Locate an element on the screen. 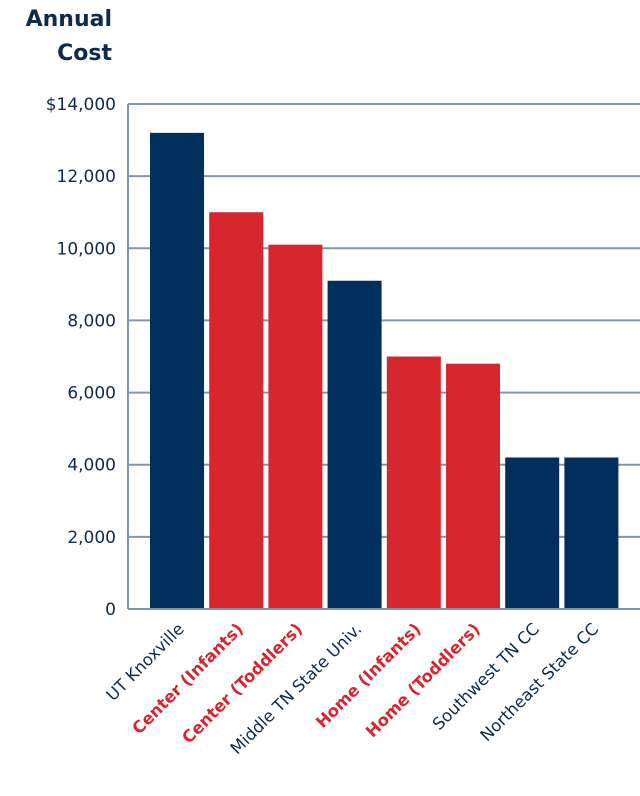 Image resolution: width=640 pixels, height=796 pixels. y-axis-title-line: Cost is located at coordinates (84, 53).